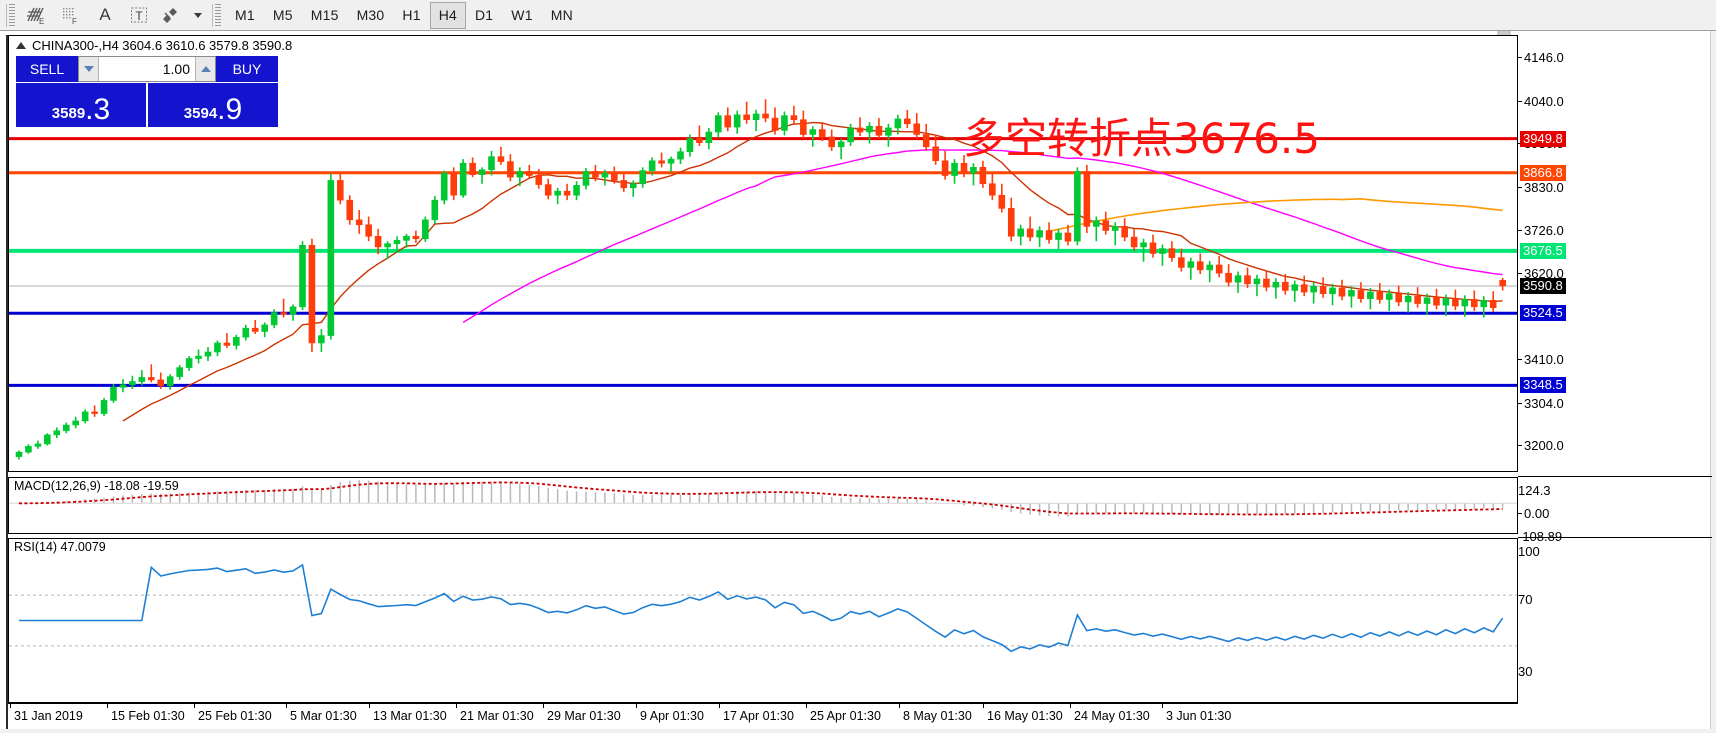 The image size is (1716, 733). Describe the element at coordinates (162, 45) in the screenshot. I see `chart-header-text: CHINA300-,H4 3604.6 3610.6 3579.8 3590.8` at that location.